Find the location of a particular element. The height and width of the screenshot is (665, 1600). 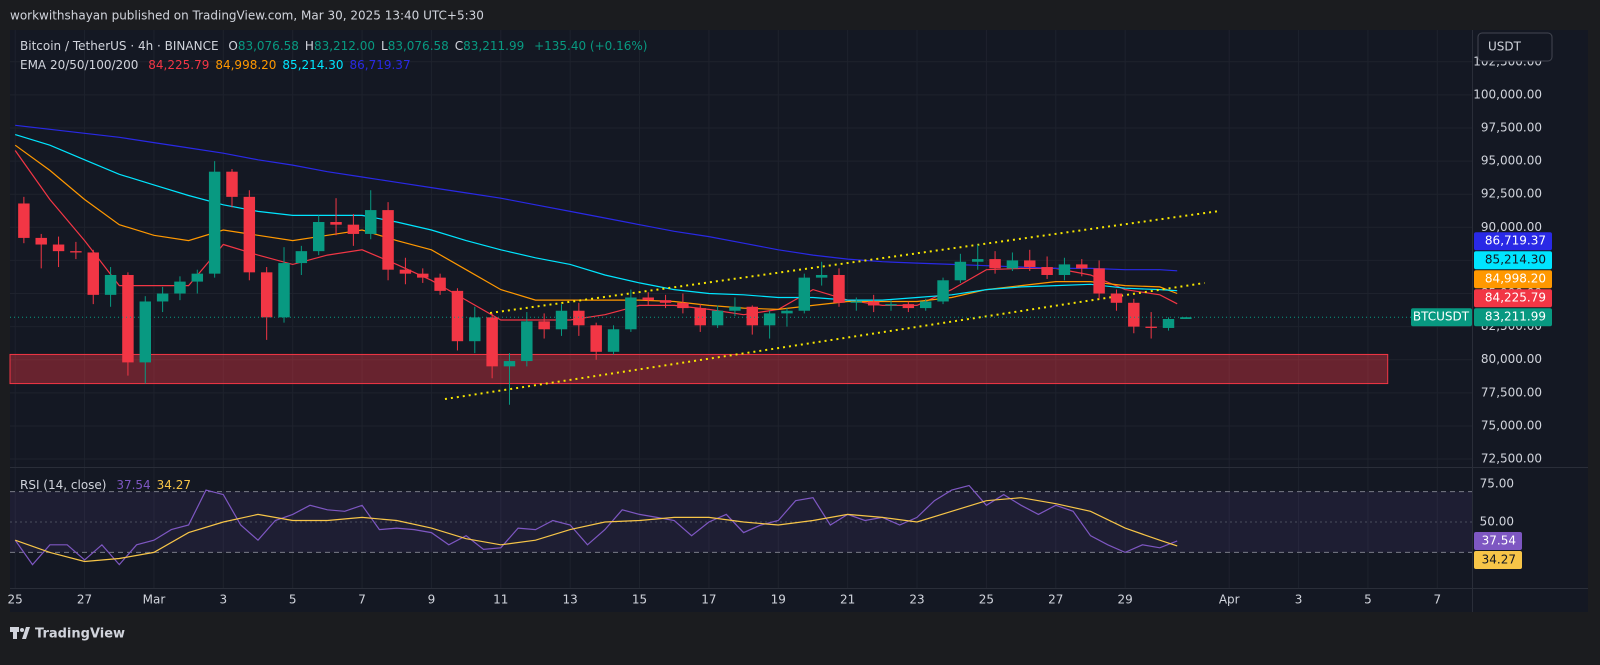

currency-button: USDT is located at coordinates (1515, 47).